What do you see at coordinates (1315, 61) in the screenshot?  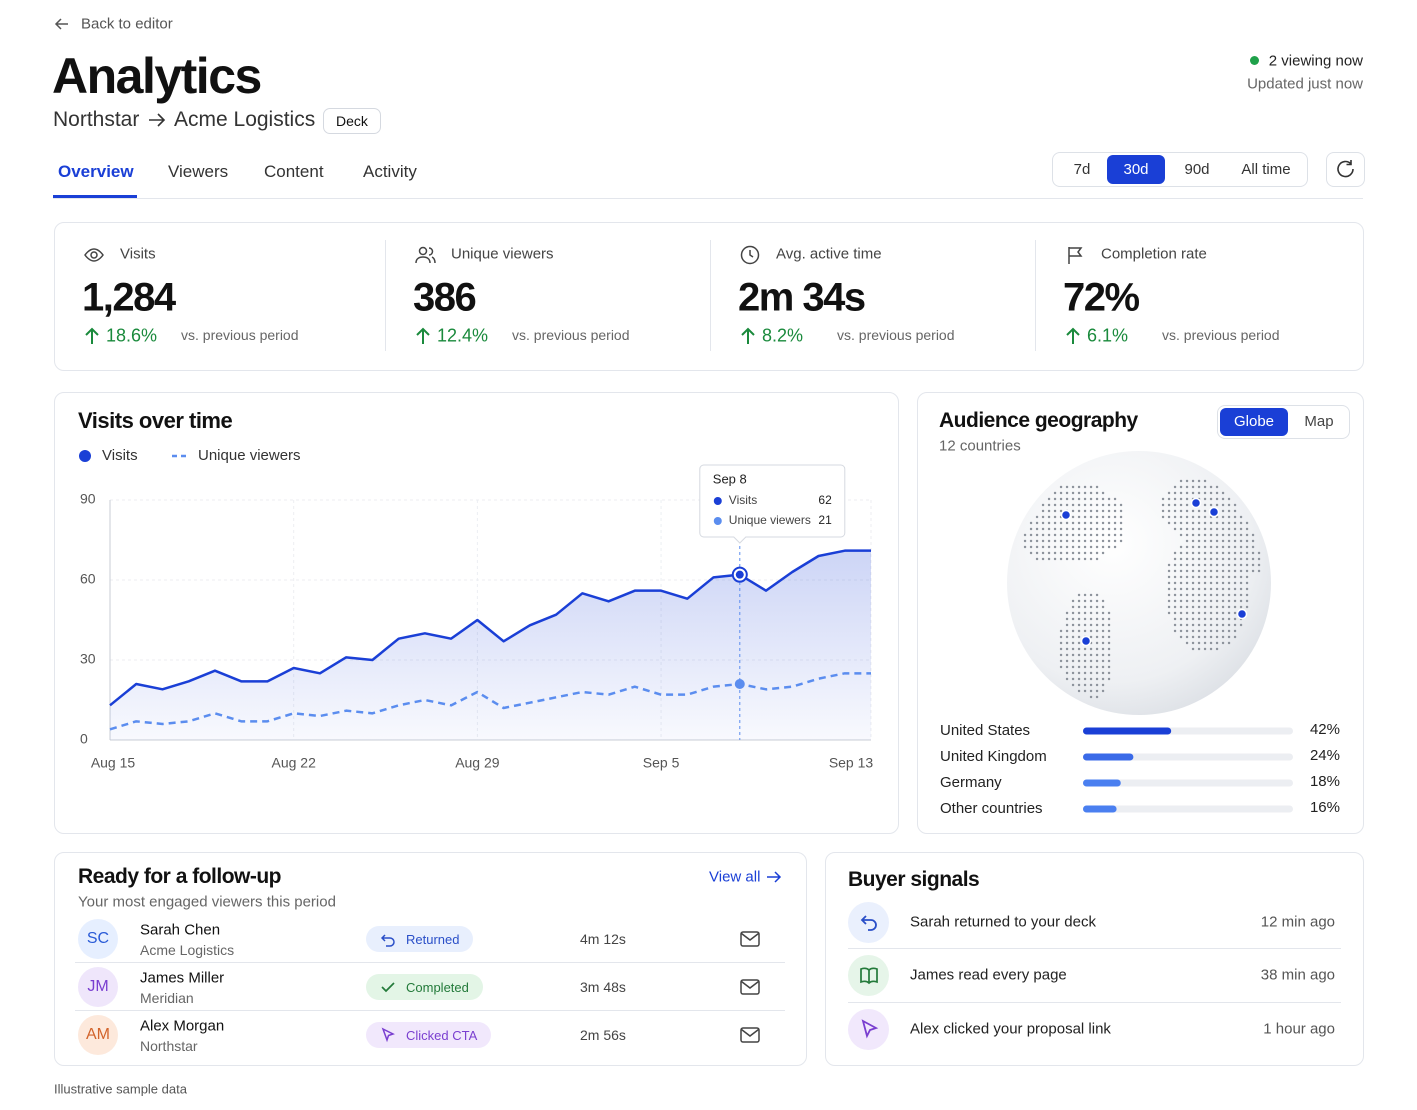 I see `status: 2 viewing now` at bounding box center [1315, 61].